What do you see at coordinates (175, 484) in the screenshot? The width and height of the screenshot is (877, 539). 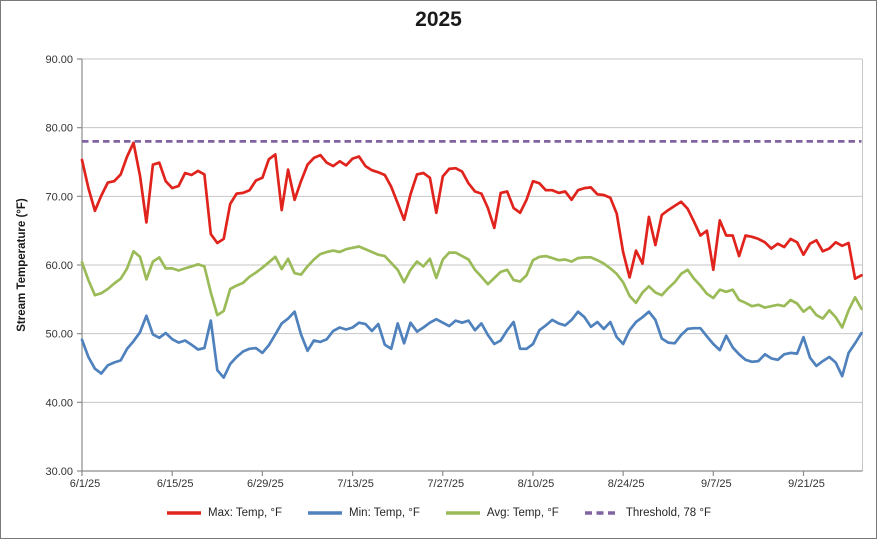 I see `x-tick-label: 6/15/25` at bounding box center [175, 484].